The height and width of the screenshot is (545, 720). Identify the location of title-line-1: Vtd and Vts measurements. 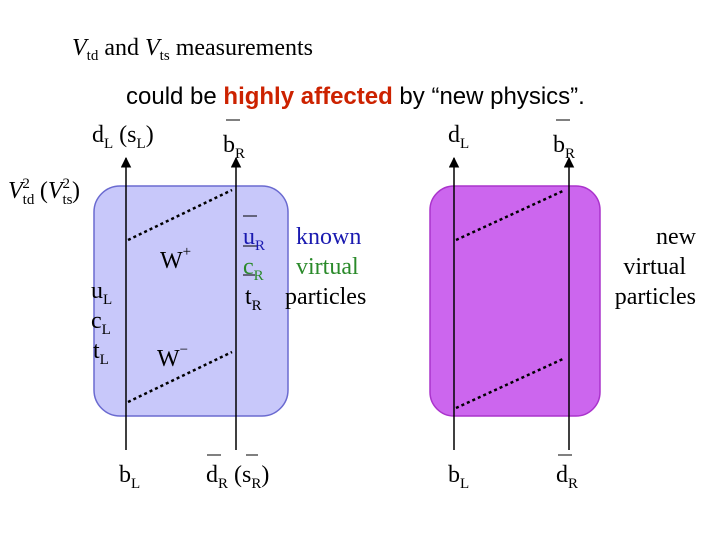
(192, 49).